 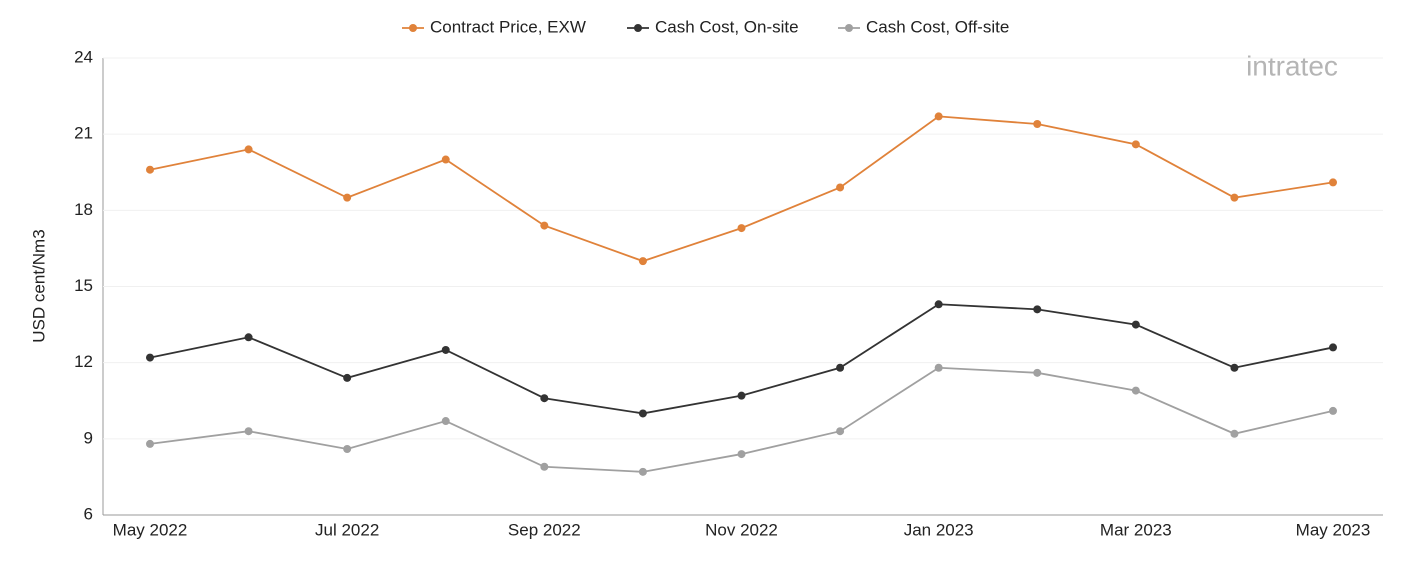 I want to click on legend-label: Cash Cost, Off-site, so click(x=937, y=26).